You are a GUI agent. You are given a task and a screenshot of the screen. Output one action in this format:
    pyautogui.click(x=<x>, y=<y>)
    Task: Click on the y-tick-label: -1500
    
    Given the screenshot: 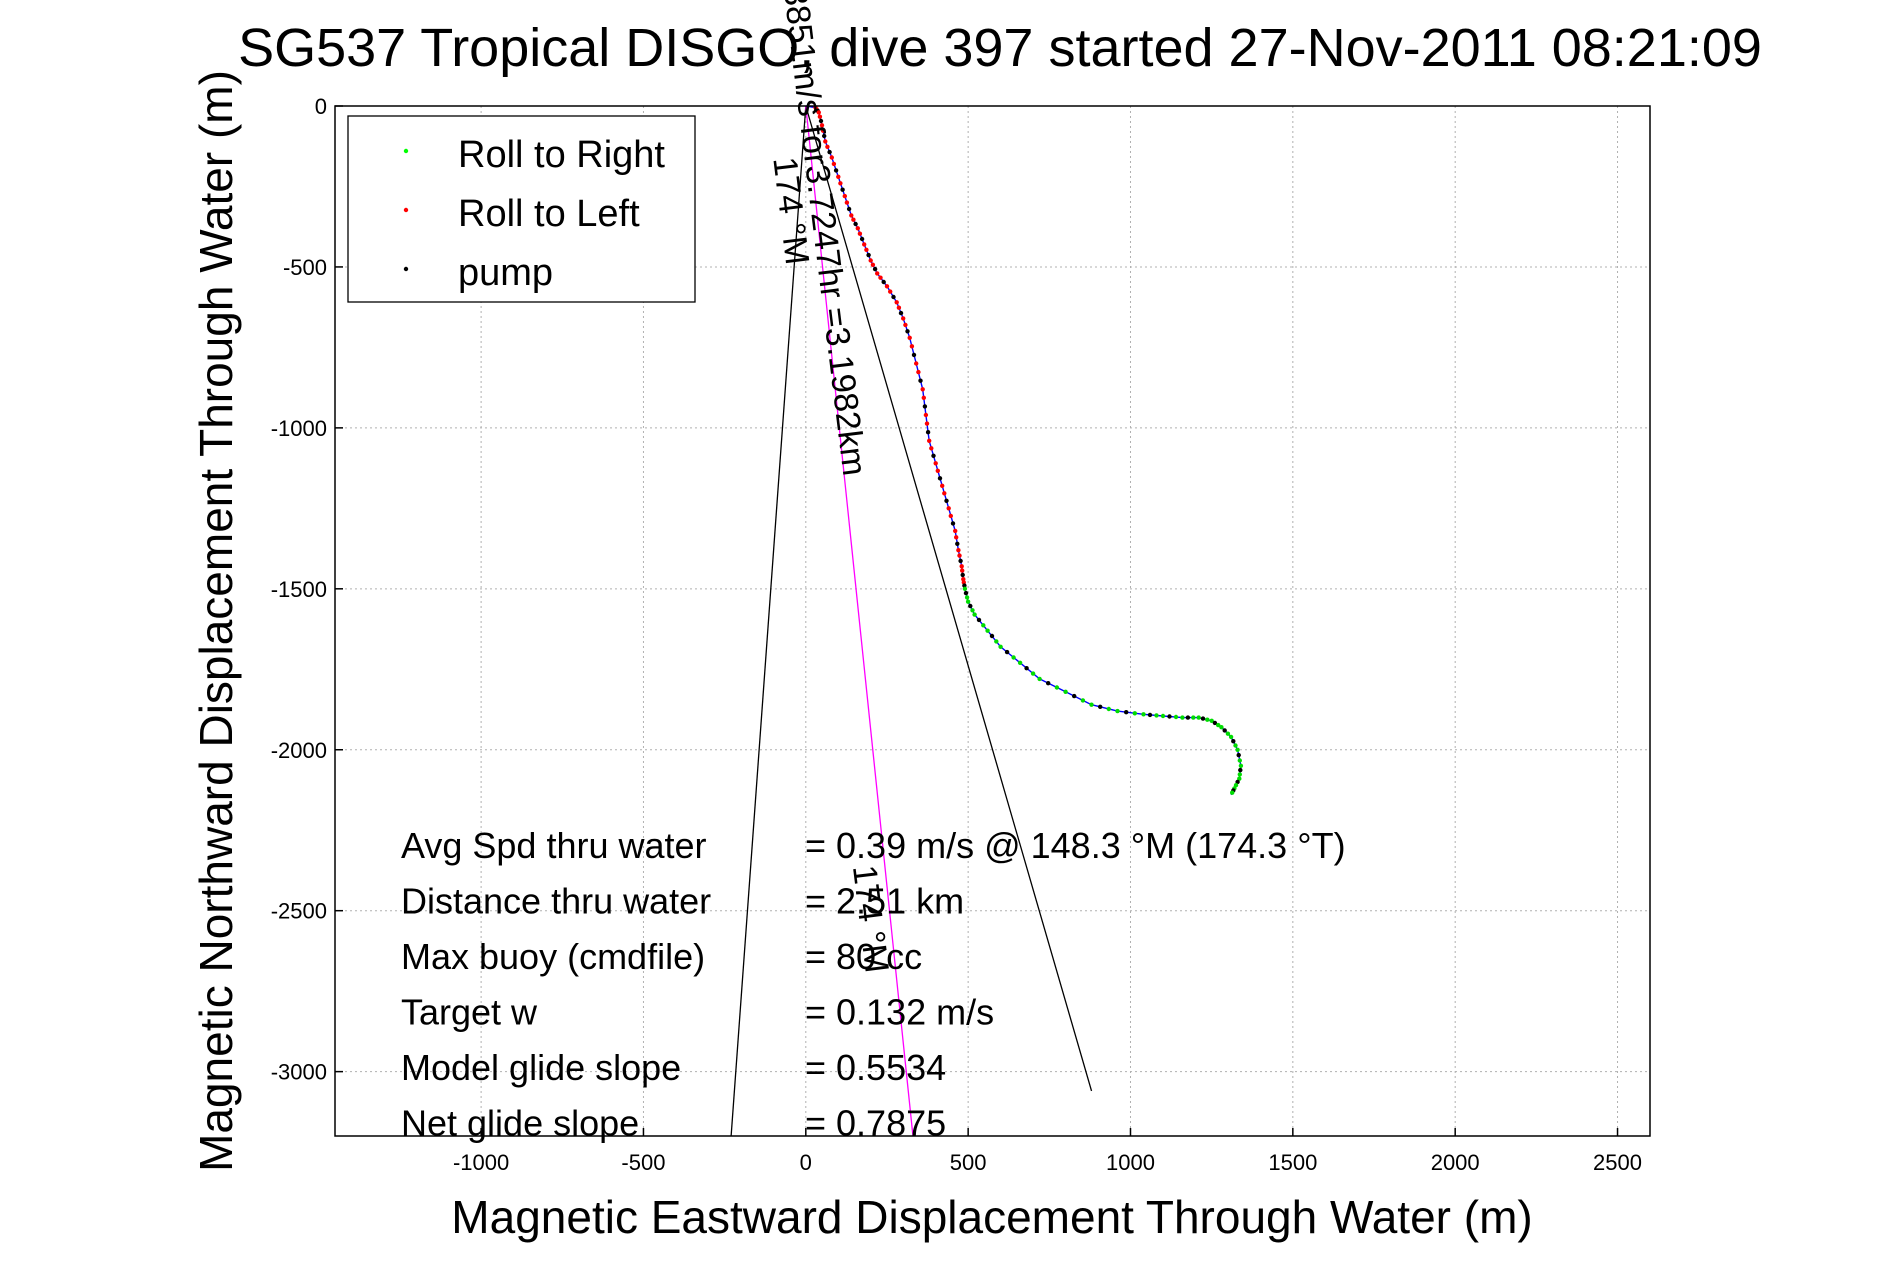 What is the action you would take?
    pyautogui.click(x=299, y=589)
    